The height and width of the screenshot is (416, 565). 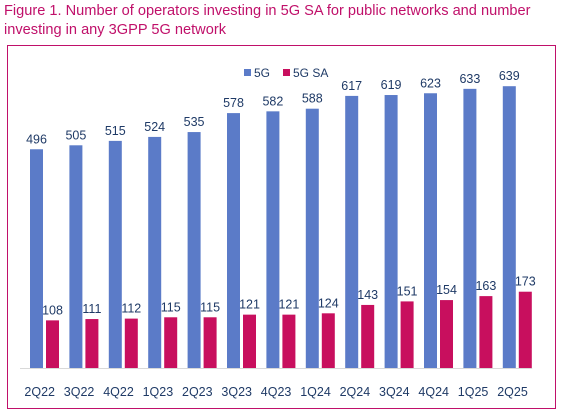 I want to click on bar-5g-2q22, so click(x=36, y=258).